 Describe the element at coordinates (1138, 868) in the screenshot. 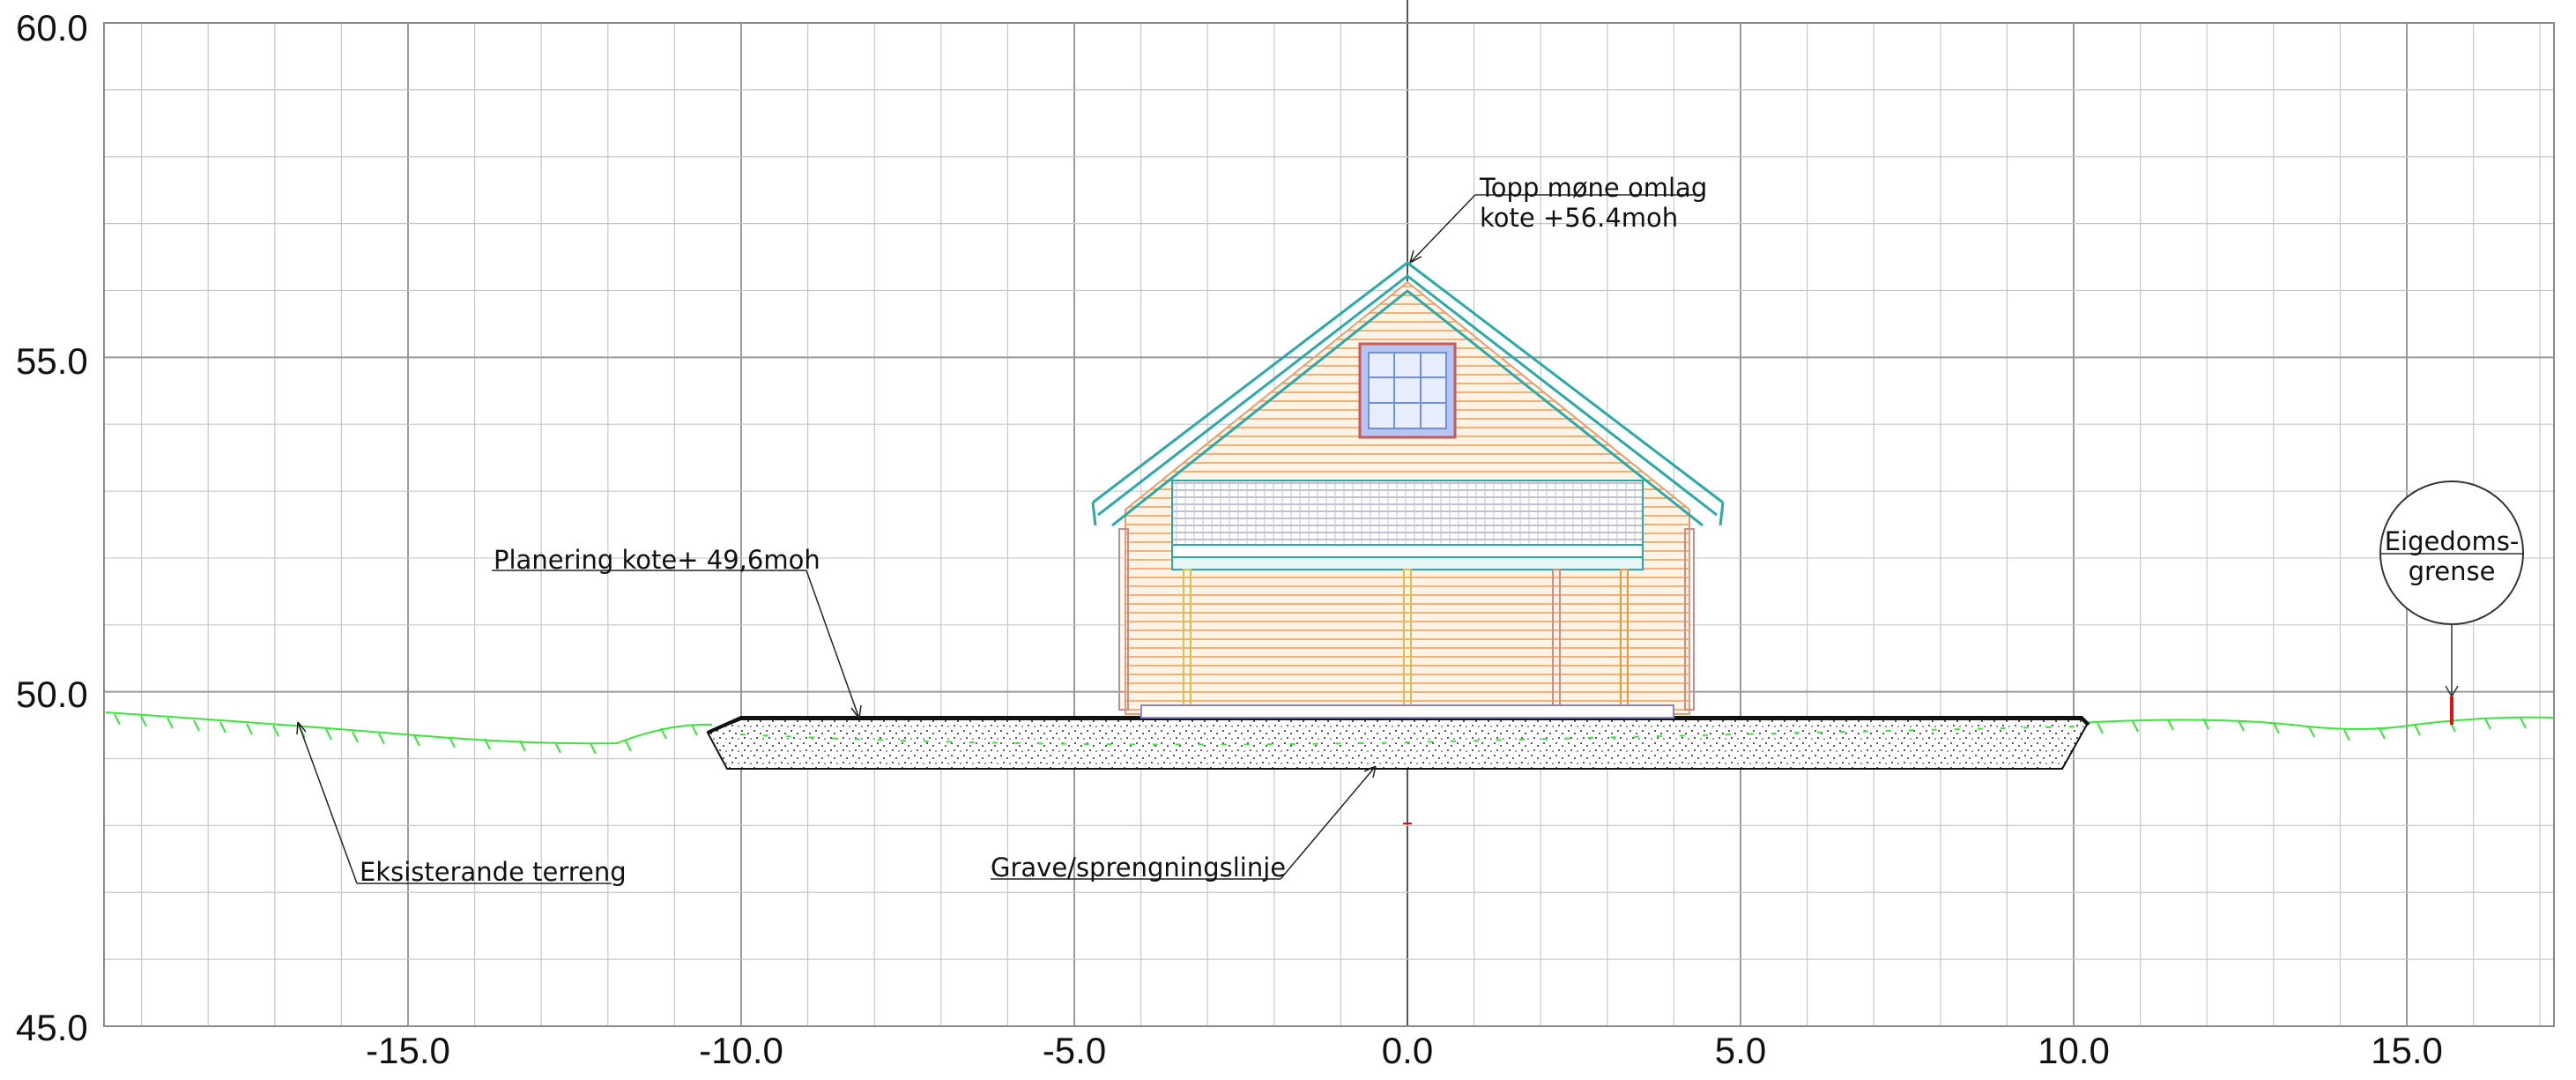

I see `excavation-label: Grave/sprengningslinje` at that location.